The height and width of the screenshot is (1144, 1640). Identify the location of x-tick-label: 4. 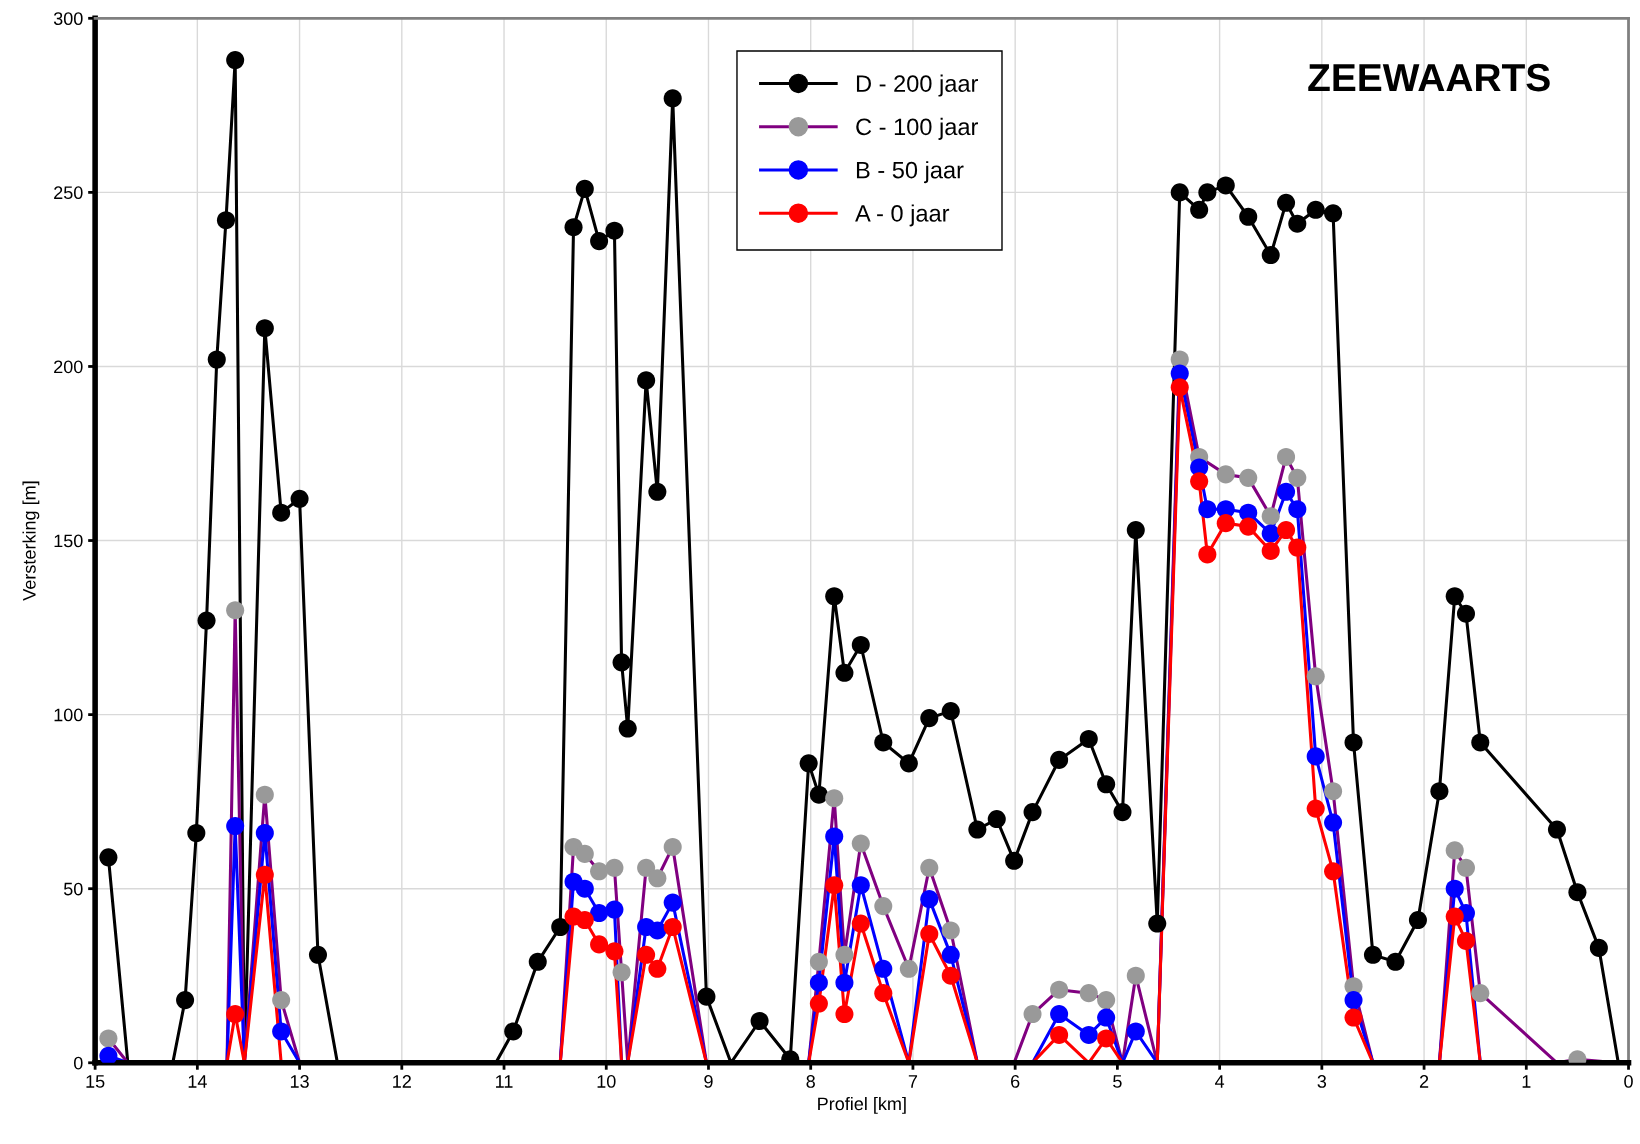
(1220, 1081).